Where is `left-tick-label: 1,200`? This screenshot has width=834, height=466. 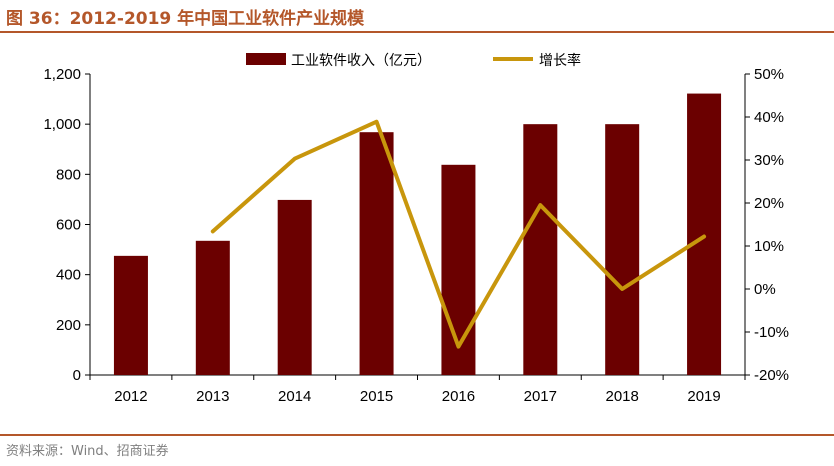
left-tick-label: 1,200 is located at coordinates (62, 74).